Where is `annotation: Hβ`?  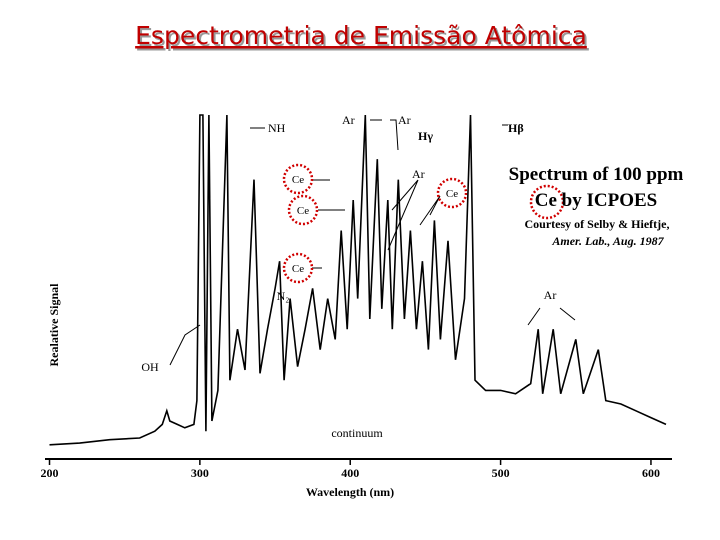 annotation: Hβ is located at coordinates (516, 128).